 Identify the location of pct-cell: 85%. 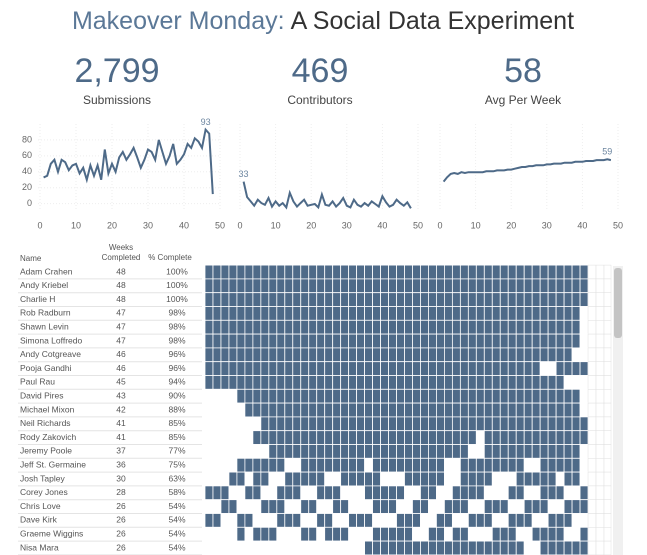
(176, 423).